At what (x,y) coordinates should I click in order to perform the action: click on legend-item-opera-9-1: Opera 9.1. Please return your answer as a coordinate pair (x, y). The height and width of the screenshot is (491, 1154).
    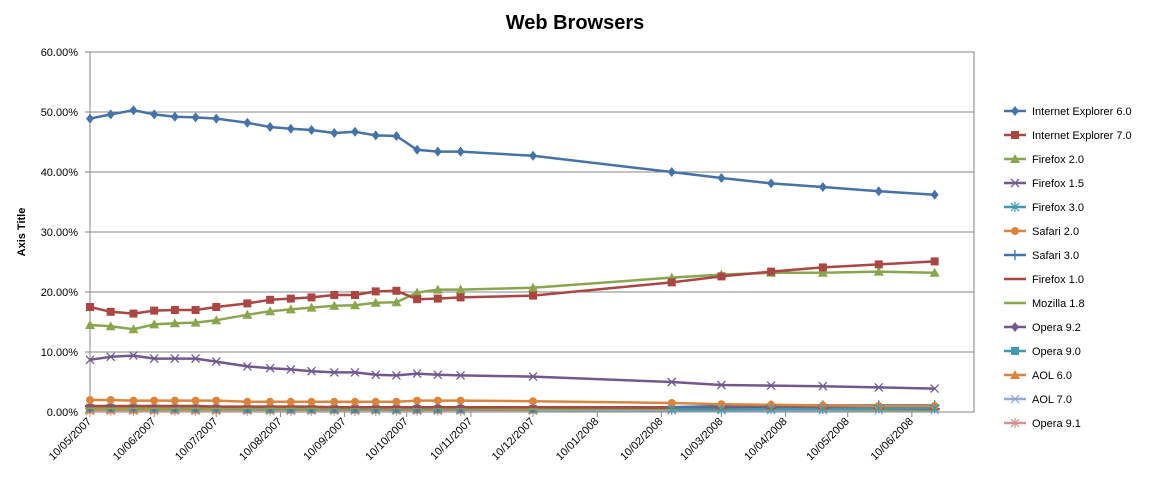
    Looking at the image, I should click on (1042, 424).